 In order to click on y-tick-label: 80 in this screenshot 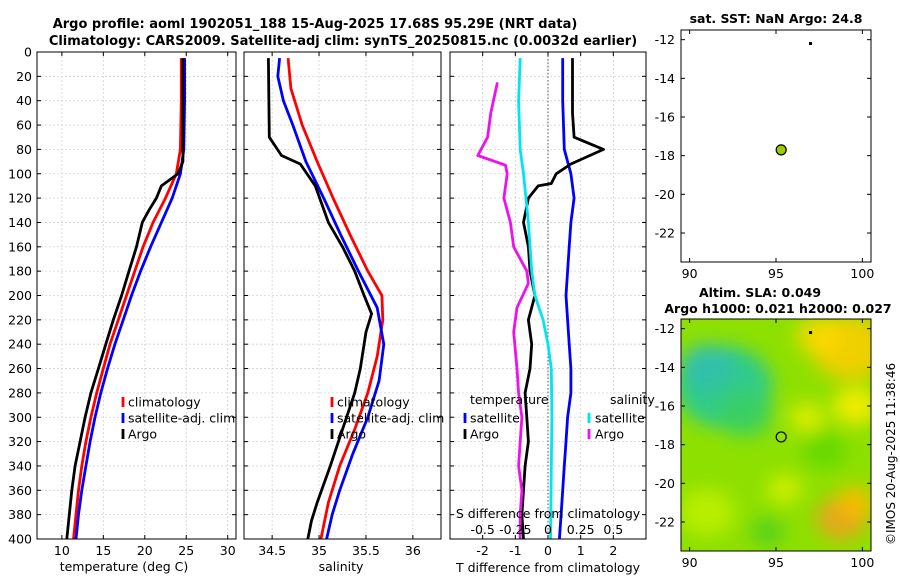, I will do `click(24, 149)`.